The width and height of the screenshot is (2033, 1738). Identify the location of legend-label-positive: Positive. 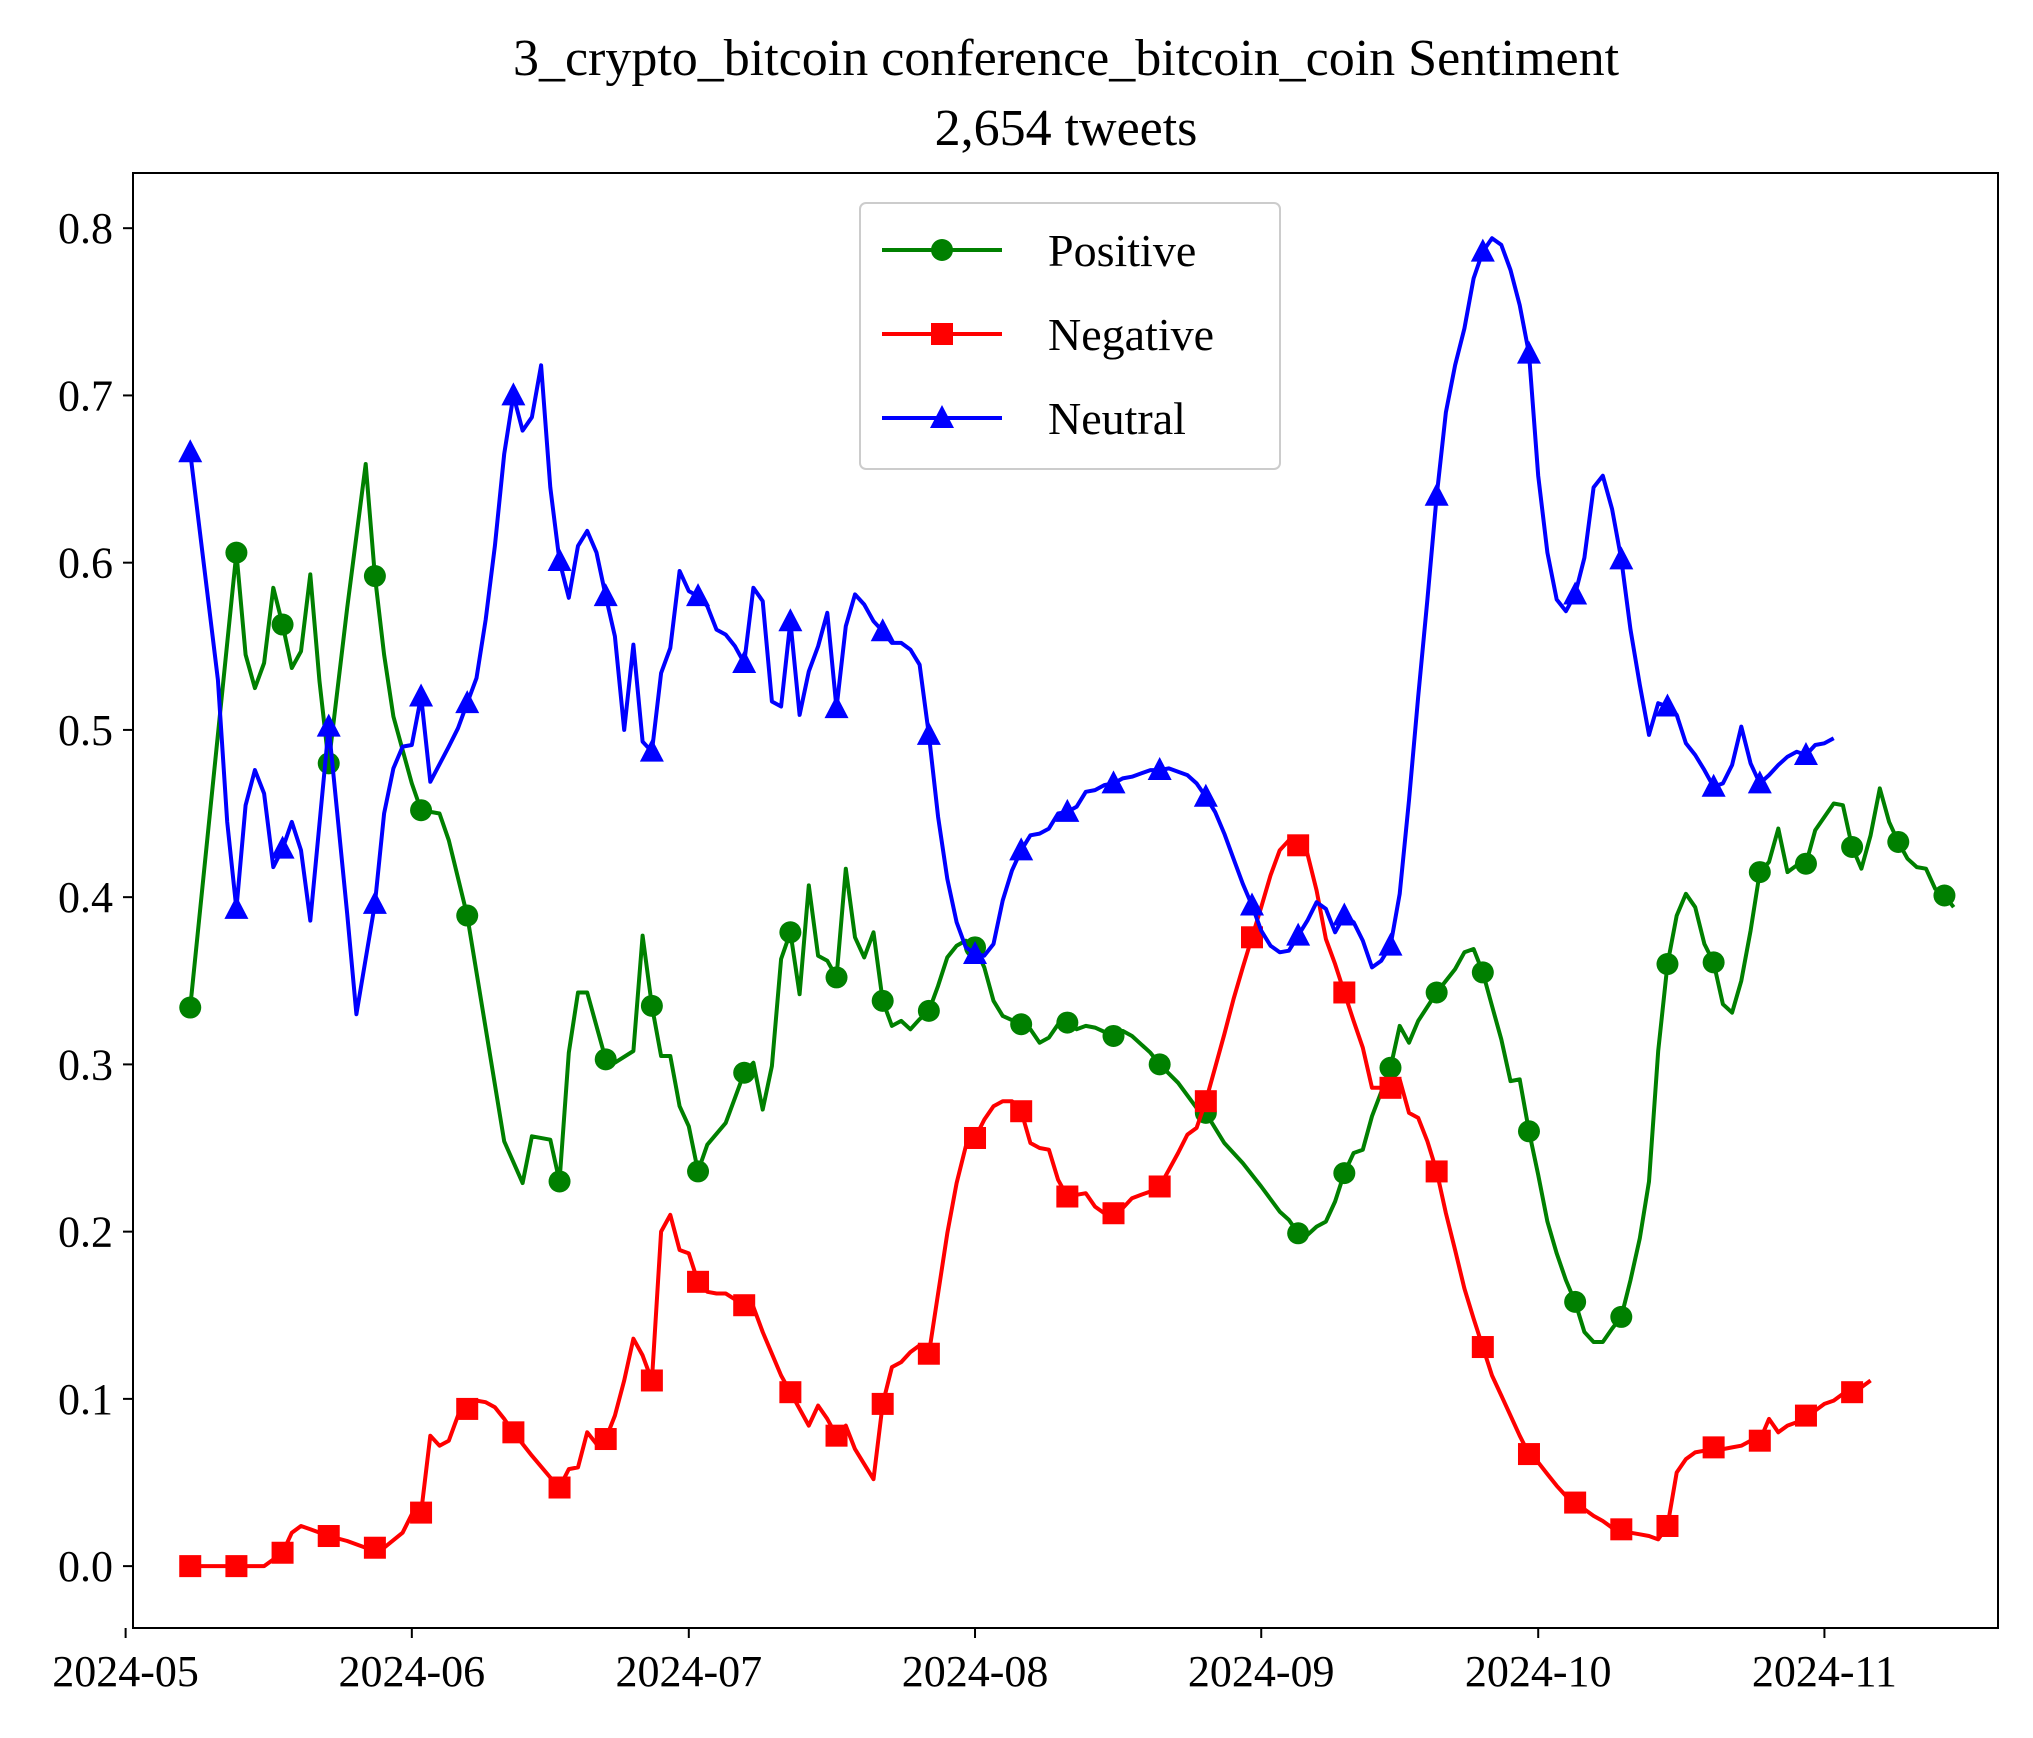
(1122, 250).